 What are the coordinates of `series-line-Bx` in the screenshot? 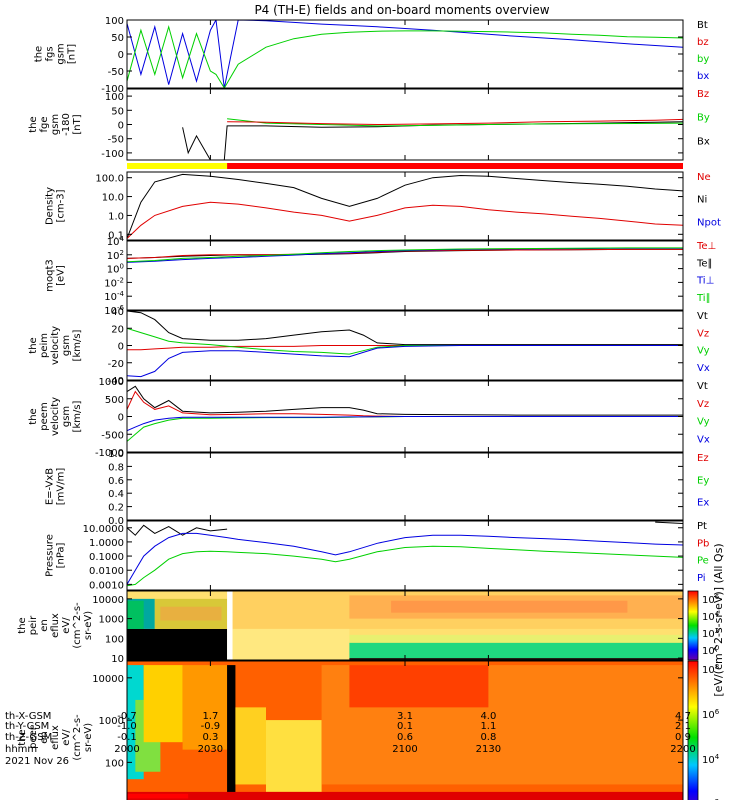 It's located at (432, 140).